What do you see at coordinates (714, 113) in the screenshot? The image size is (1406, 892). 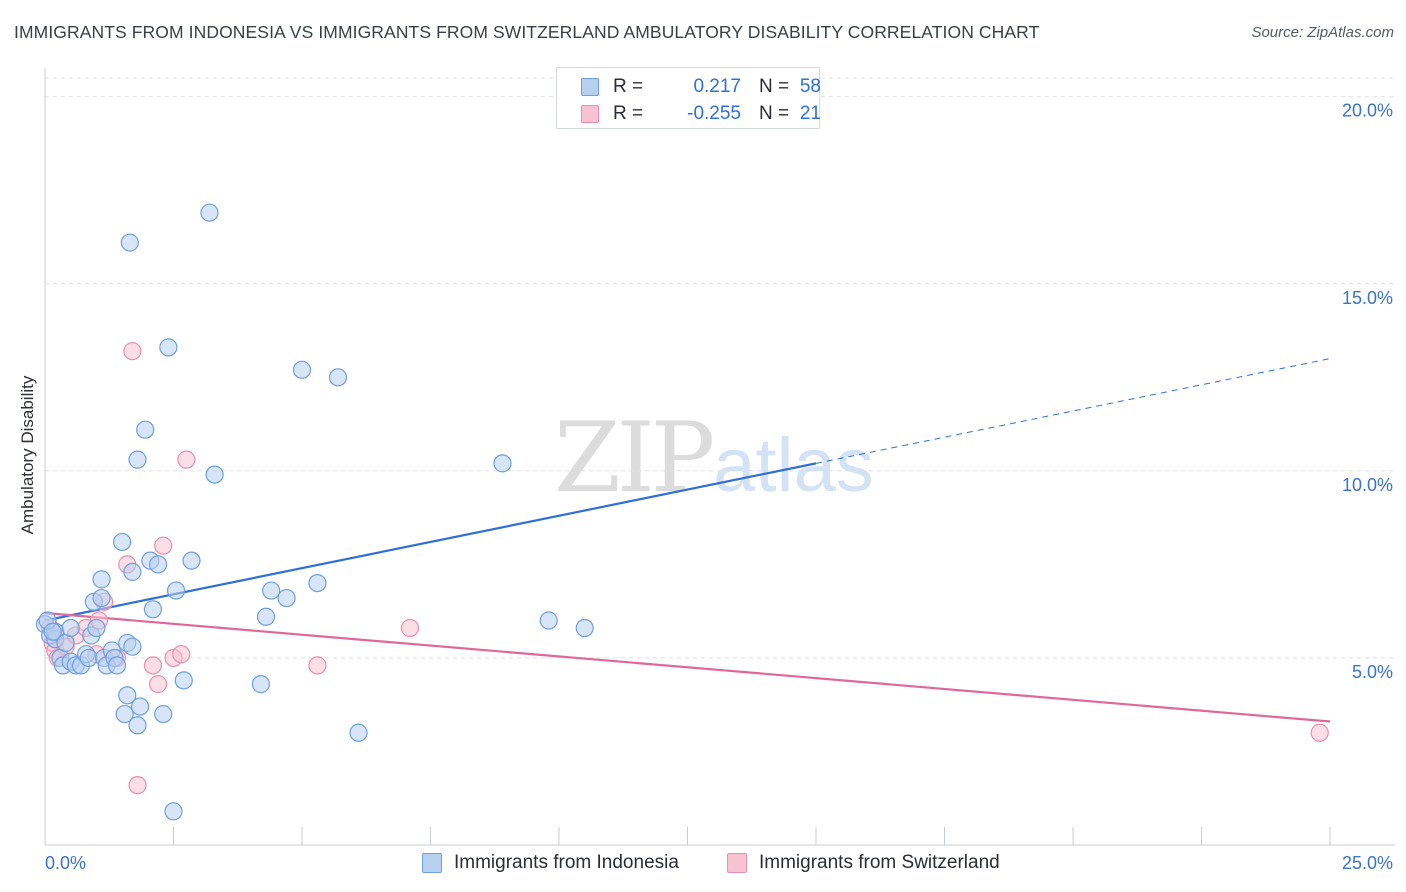 I see `legend-r-value: -0.255` at bounding box center [714, 113].